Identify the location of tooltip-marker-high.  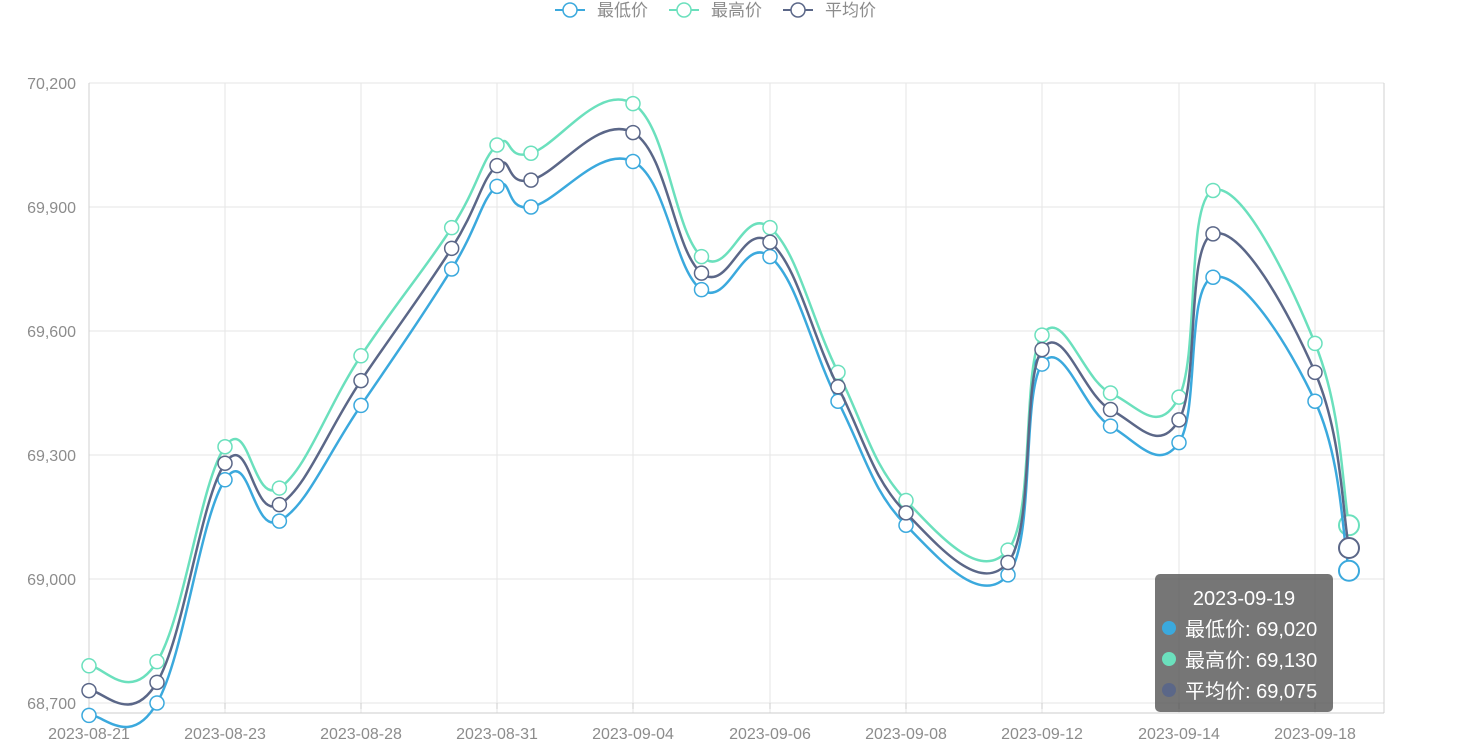
(1169, 658).